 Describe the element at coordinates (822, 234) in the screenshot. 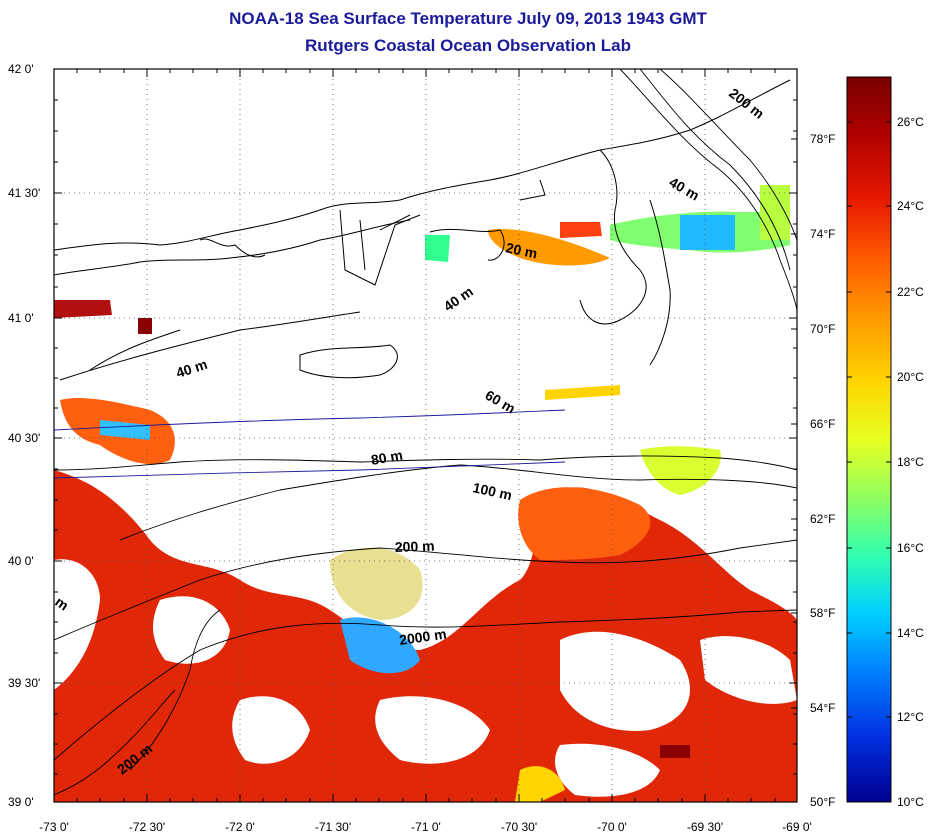

I see `fahrenheit-label: 74°F` at that location.